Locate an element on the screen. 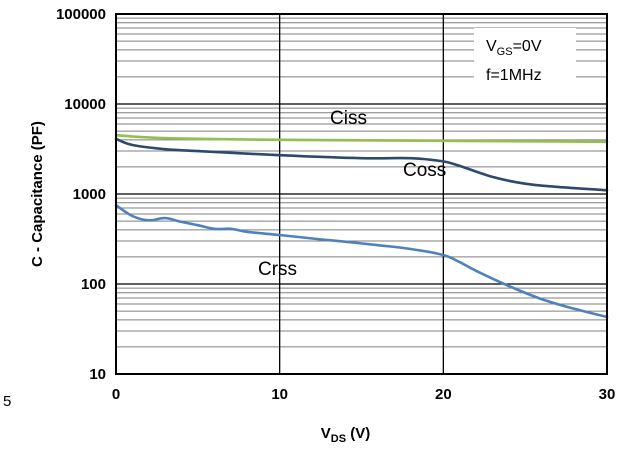 The height and width of the screenshot is (450, 627). series-line-ciss is located at coordinates (361, 138).